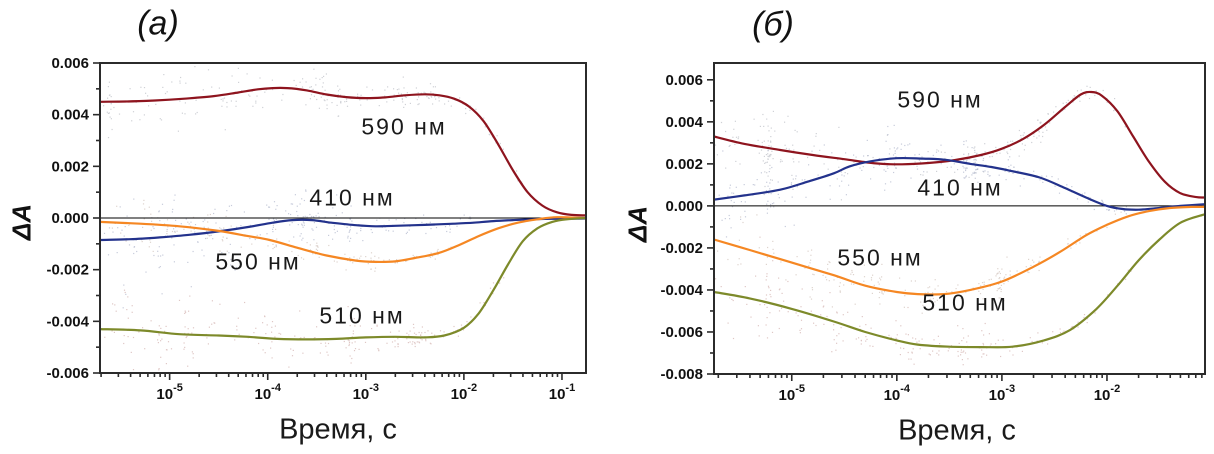 The width and height of the screenshot is (1214, 454). What do you see at coordinates (338, 429) in the screenshot?
I see `panel-a-x-axis-title: Время, с` at bounding box center [338, 429].